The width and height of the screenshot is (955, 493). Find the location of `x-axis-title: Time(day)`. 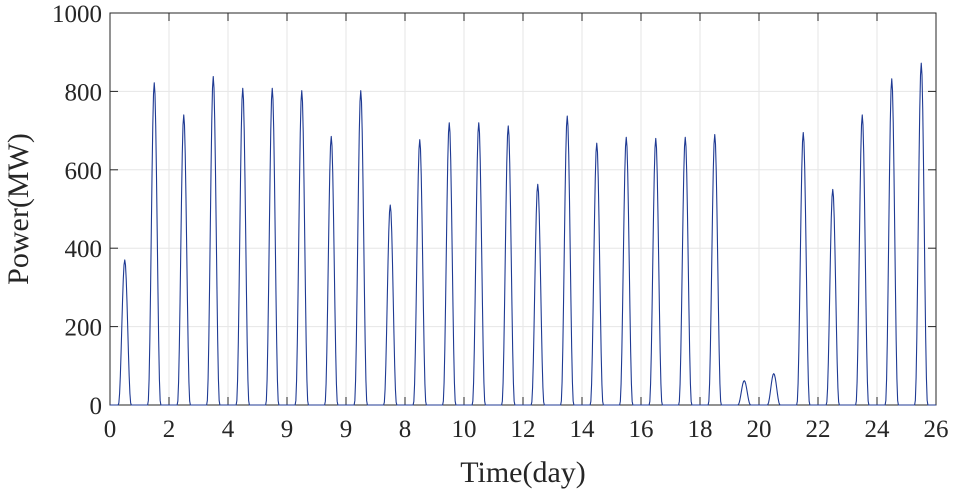

x-axis-title: Time(day) is located at coordinates (523, 472).